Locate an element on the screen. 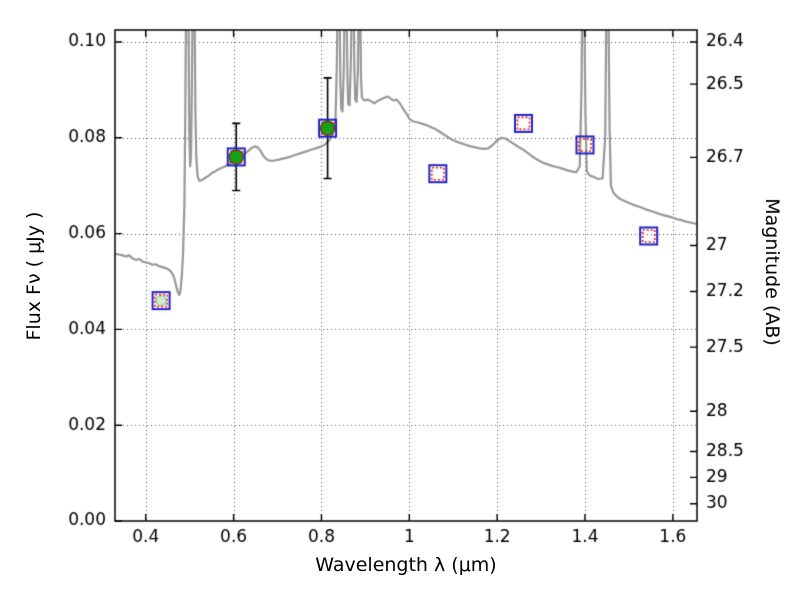 This screenshot has width=800, height=600. x-axis-title: Wavelength λ (μm) is located at coordinates (406, 565).